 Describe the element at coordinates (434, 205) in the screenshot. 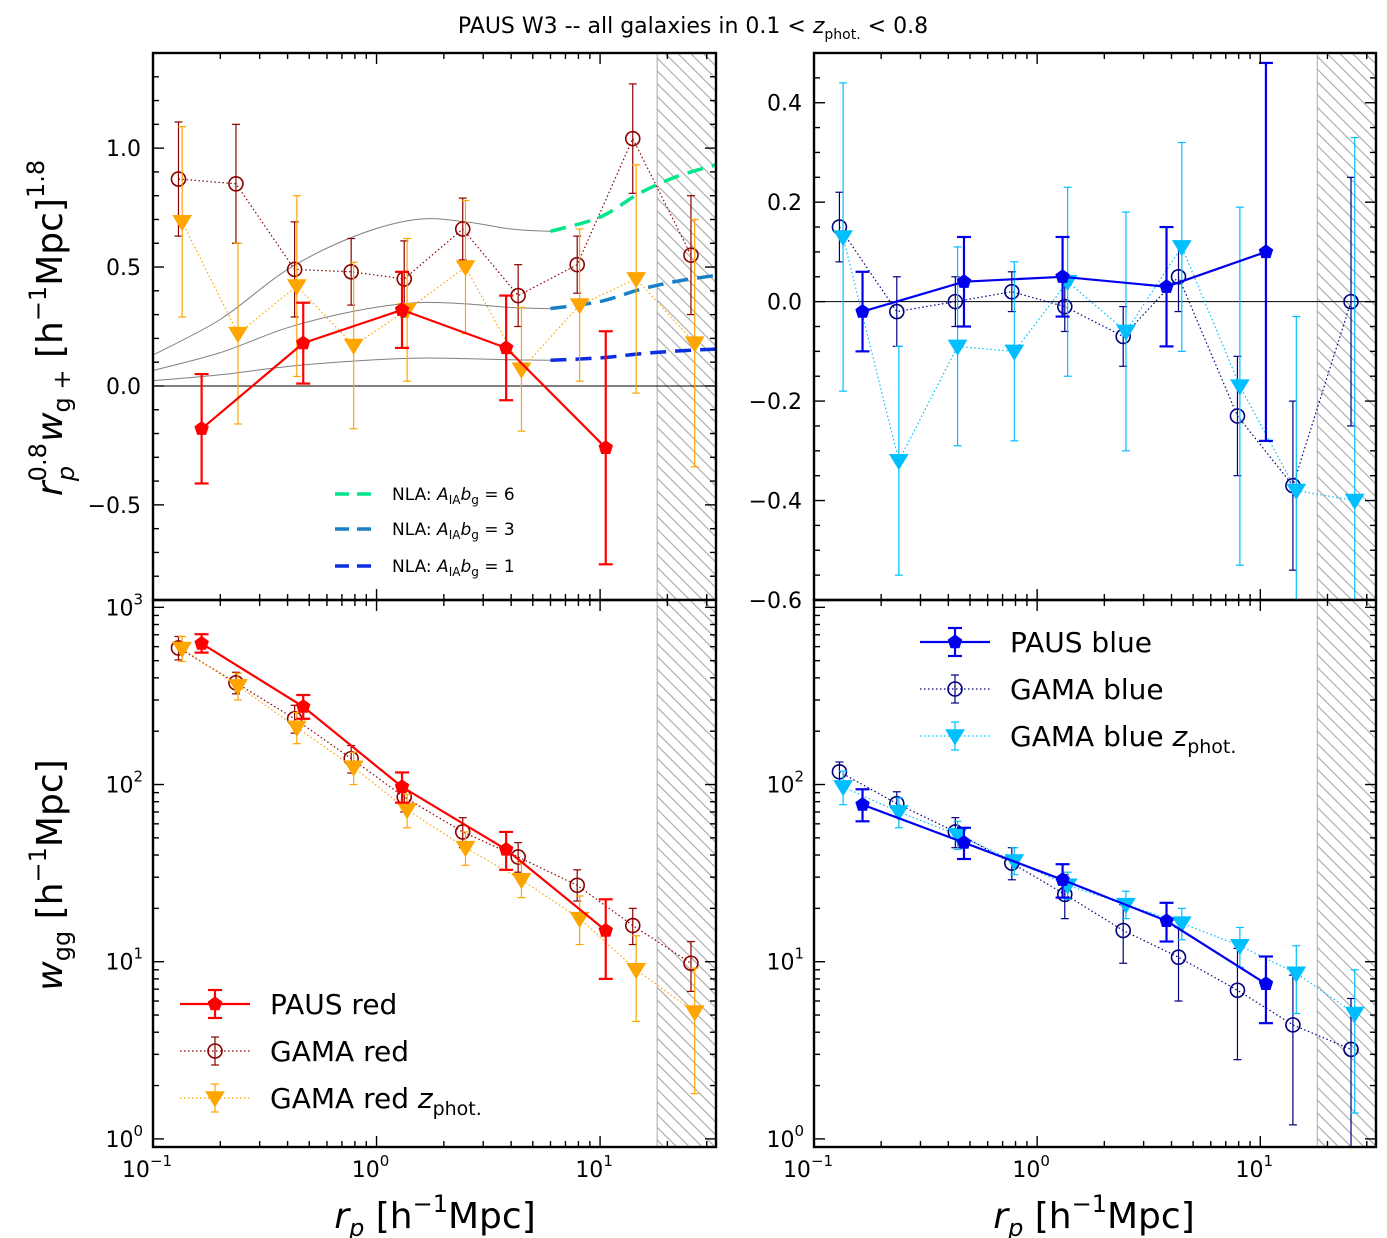

I see `series-gama_red` at that location.